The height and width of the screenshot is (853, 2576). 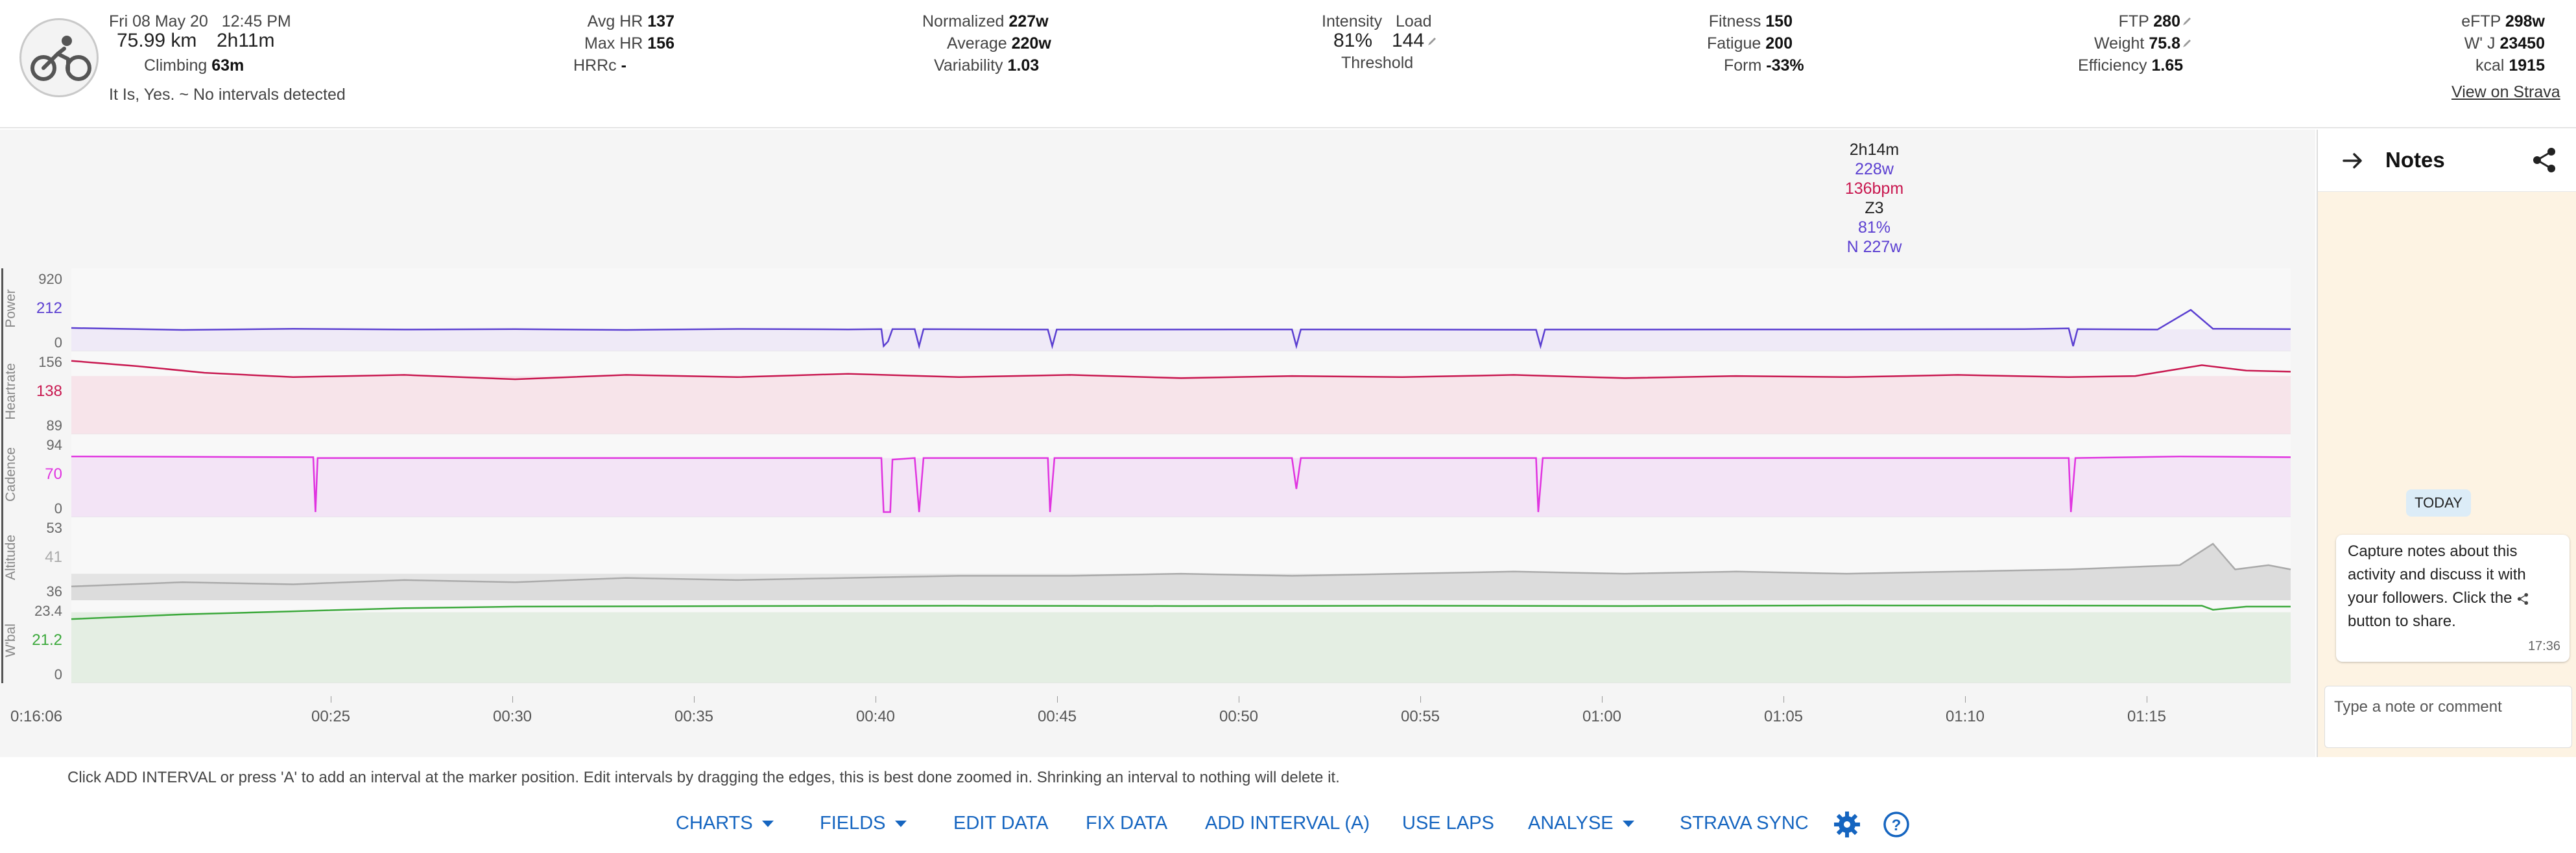 What do you see at coordinates (1127, 823) in the screenshot?
I see `fix-data-button: FIX DATA` at bounding box center [1127, 823].